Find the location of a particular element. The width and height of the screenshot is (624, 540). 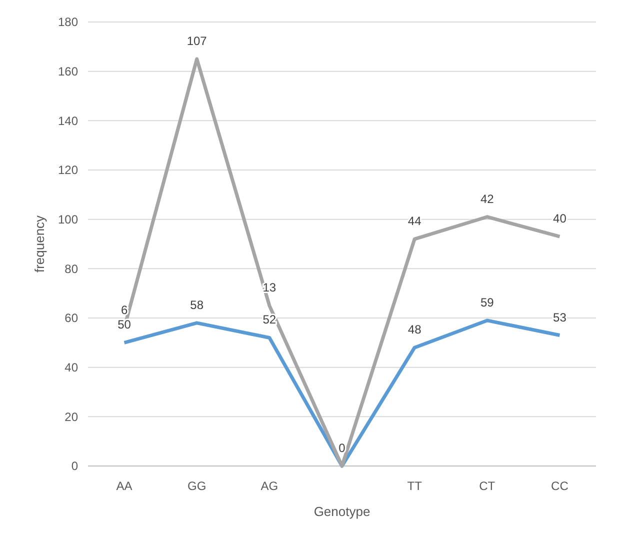

data-label: 58 is located at coordinates (197, 305).